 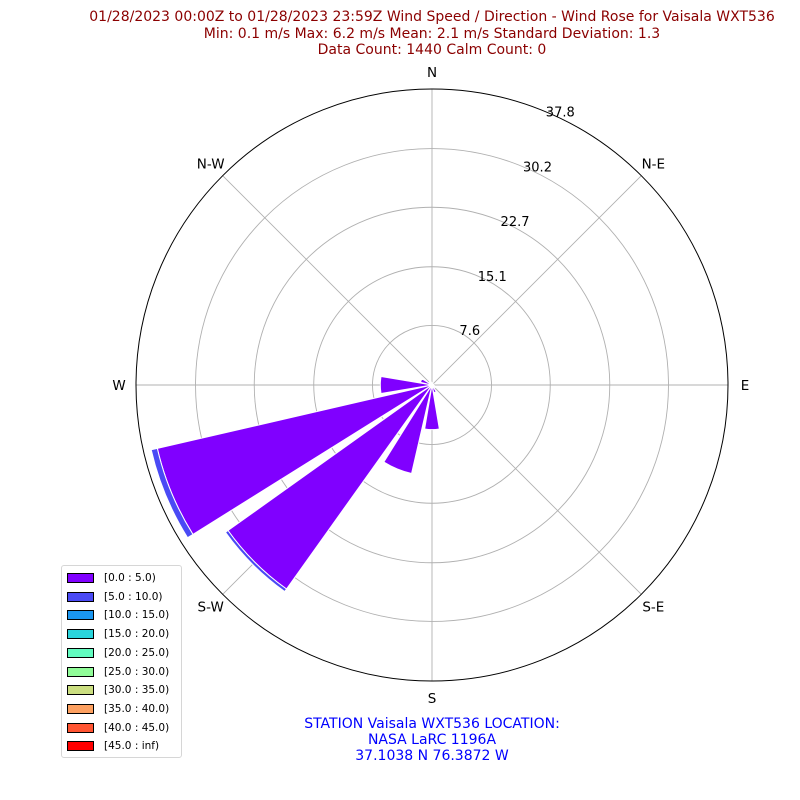 I want to click on legend-label-8: [40.0 : 45.0), so click(x=137, y=727).